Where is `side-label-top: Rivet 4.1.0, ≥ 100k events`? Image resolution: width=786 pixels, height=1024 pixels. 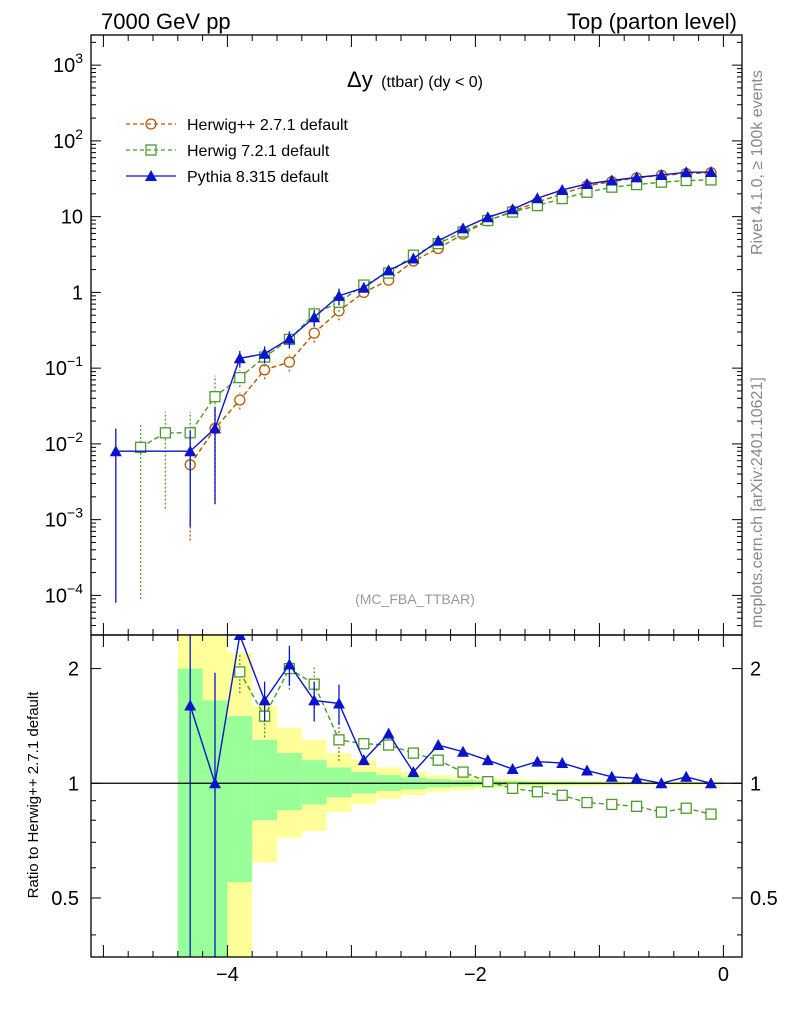
side-label-top: Rivet 4.1.0, ≥ 100k events is located at coordinates (757, 162).